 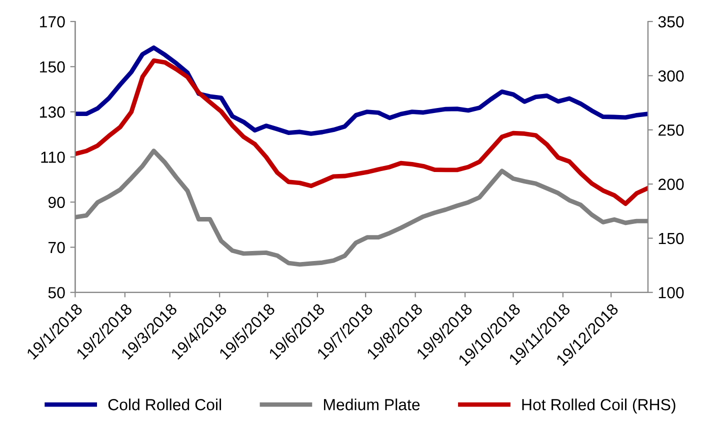 What do you see at coordinates (671, 292) in the screenshot?
I see `y2-tick-label: 100` at bounding box center [671, 292].